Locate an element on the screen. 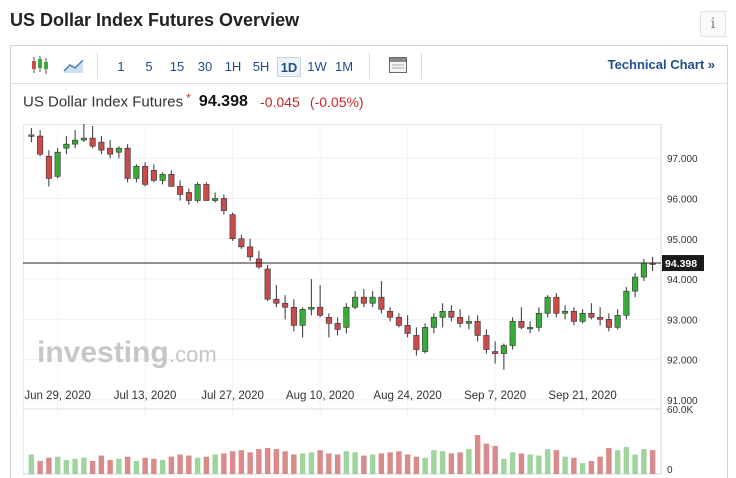  investing-watermark: investing .com is located at coordinates (127, 352).